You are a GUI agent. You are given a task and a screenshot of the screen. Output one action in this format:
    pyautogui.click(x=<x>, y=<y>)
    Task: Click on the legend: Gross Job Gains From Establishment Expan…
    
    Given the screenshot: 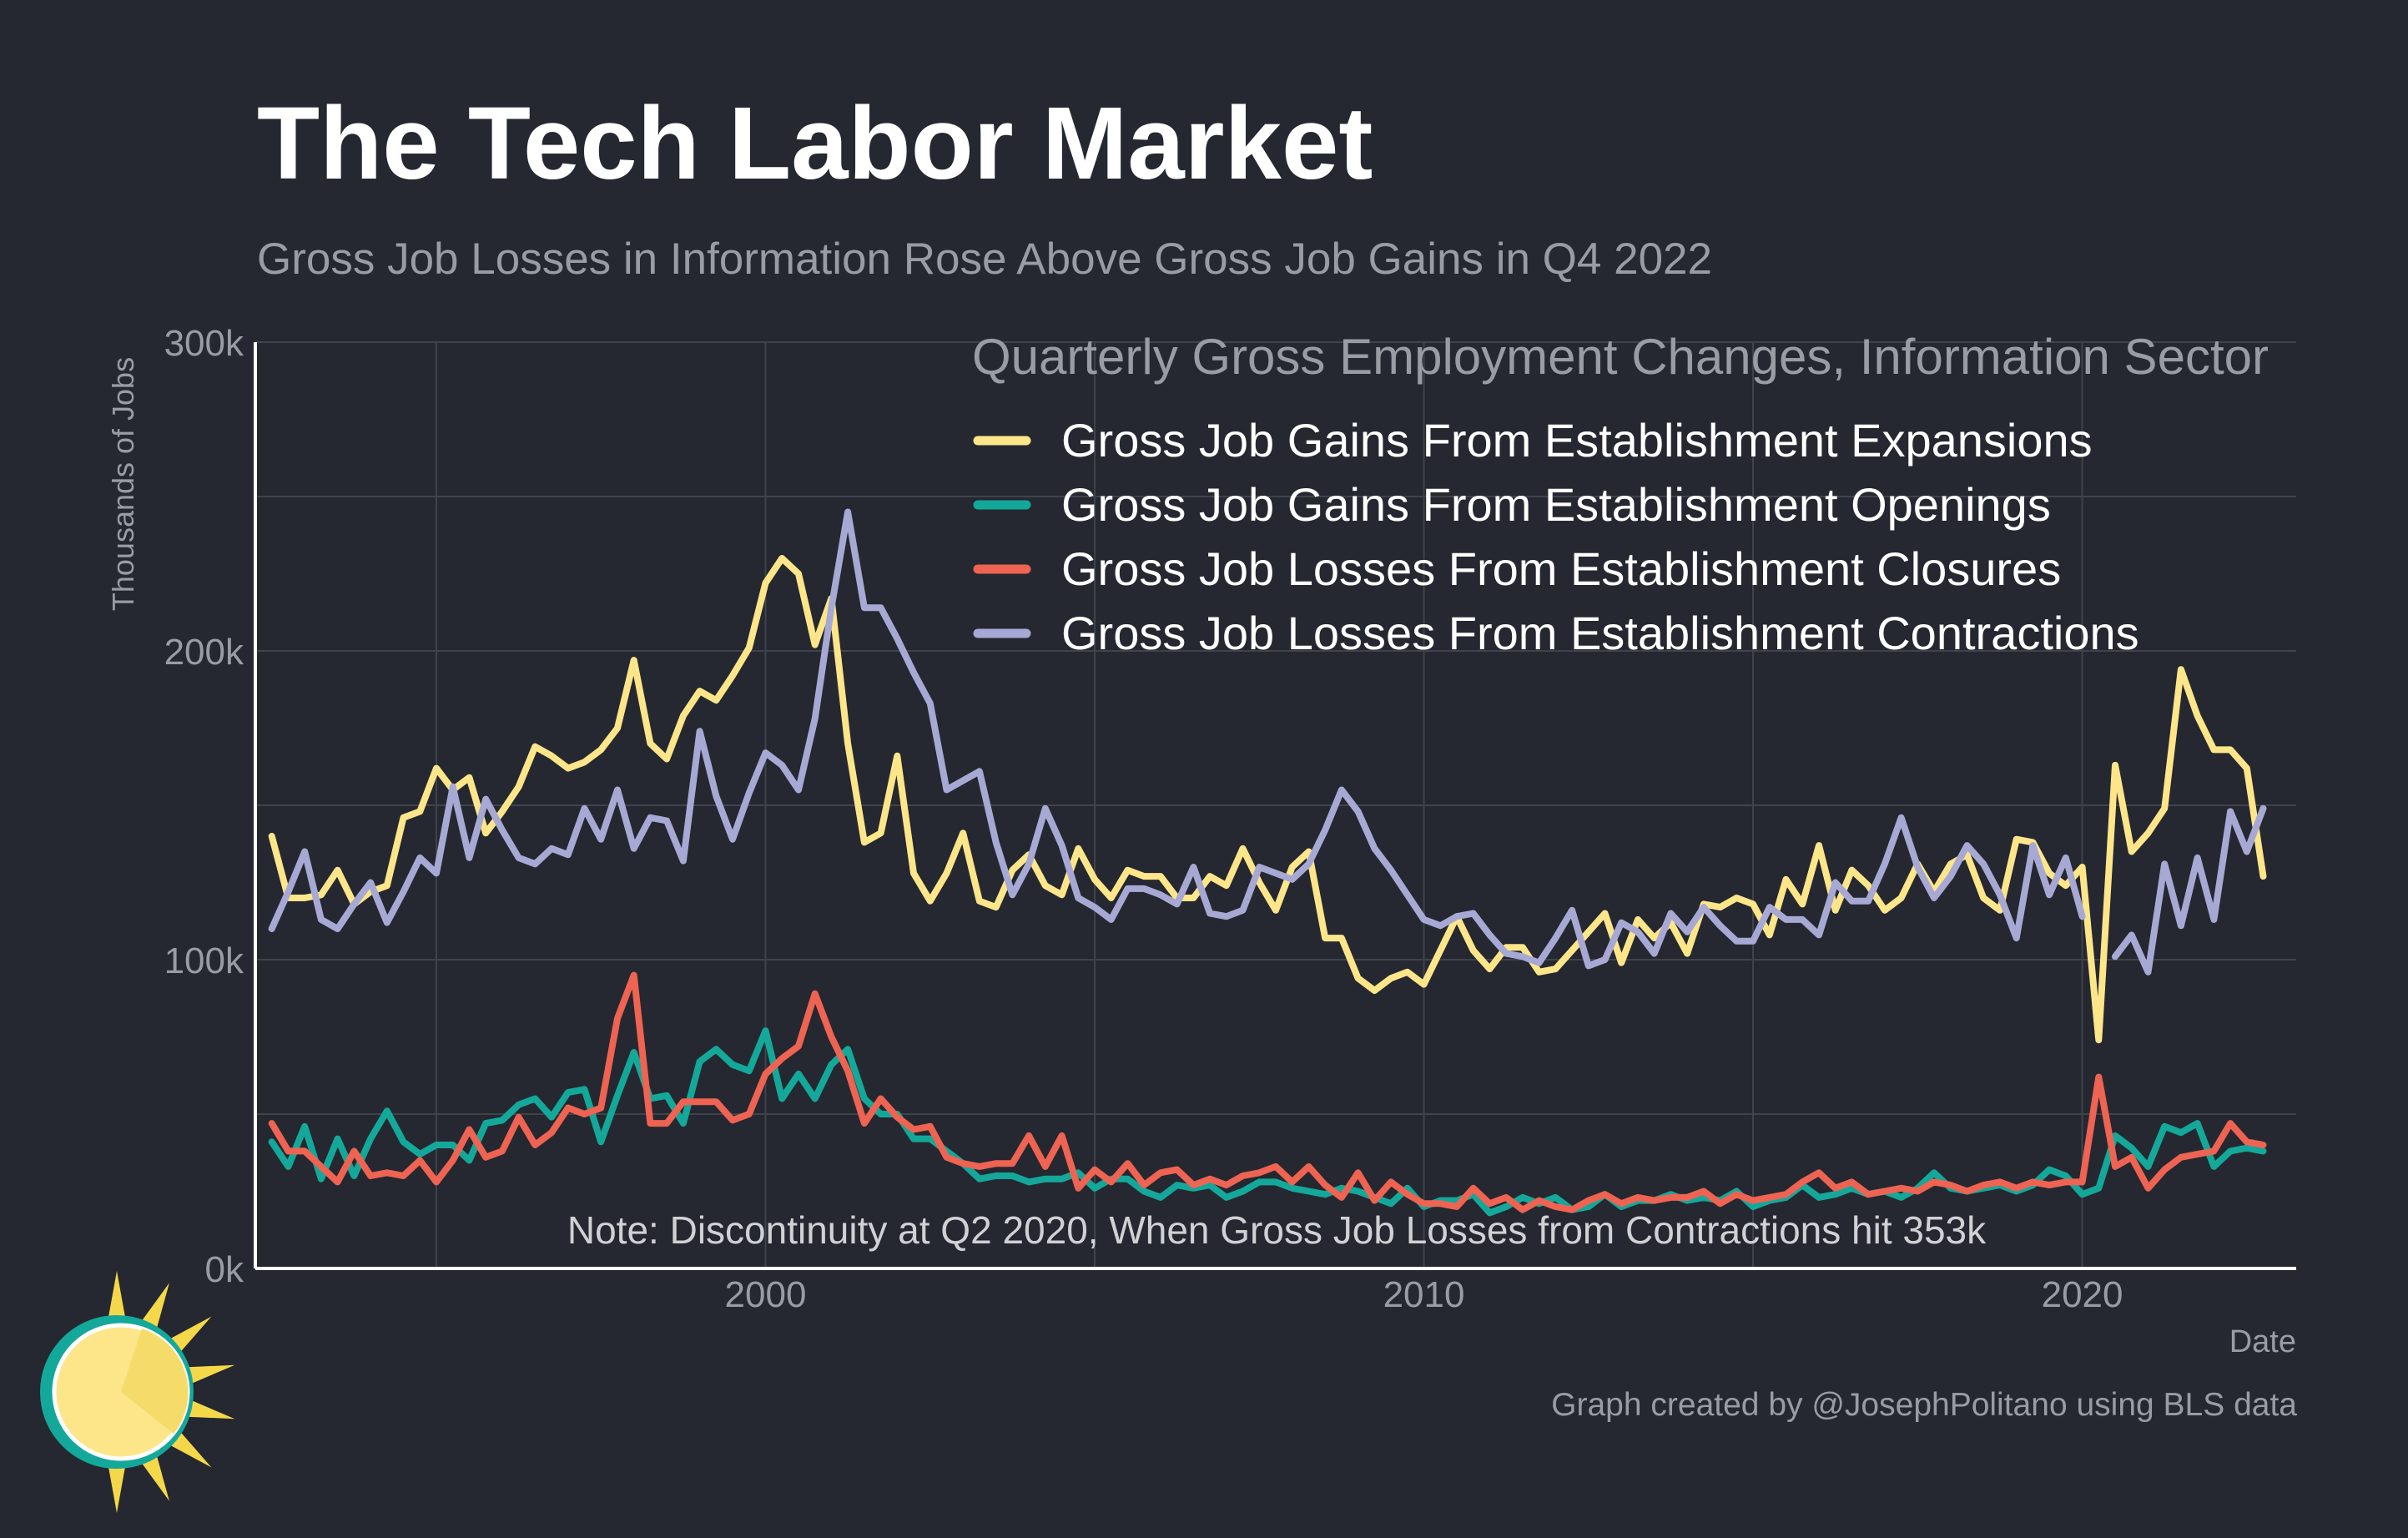 What is the action you would take?
    pyautogui.click(x=1556, y=536)
    